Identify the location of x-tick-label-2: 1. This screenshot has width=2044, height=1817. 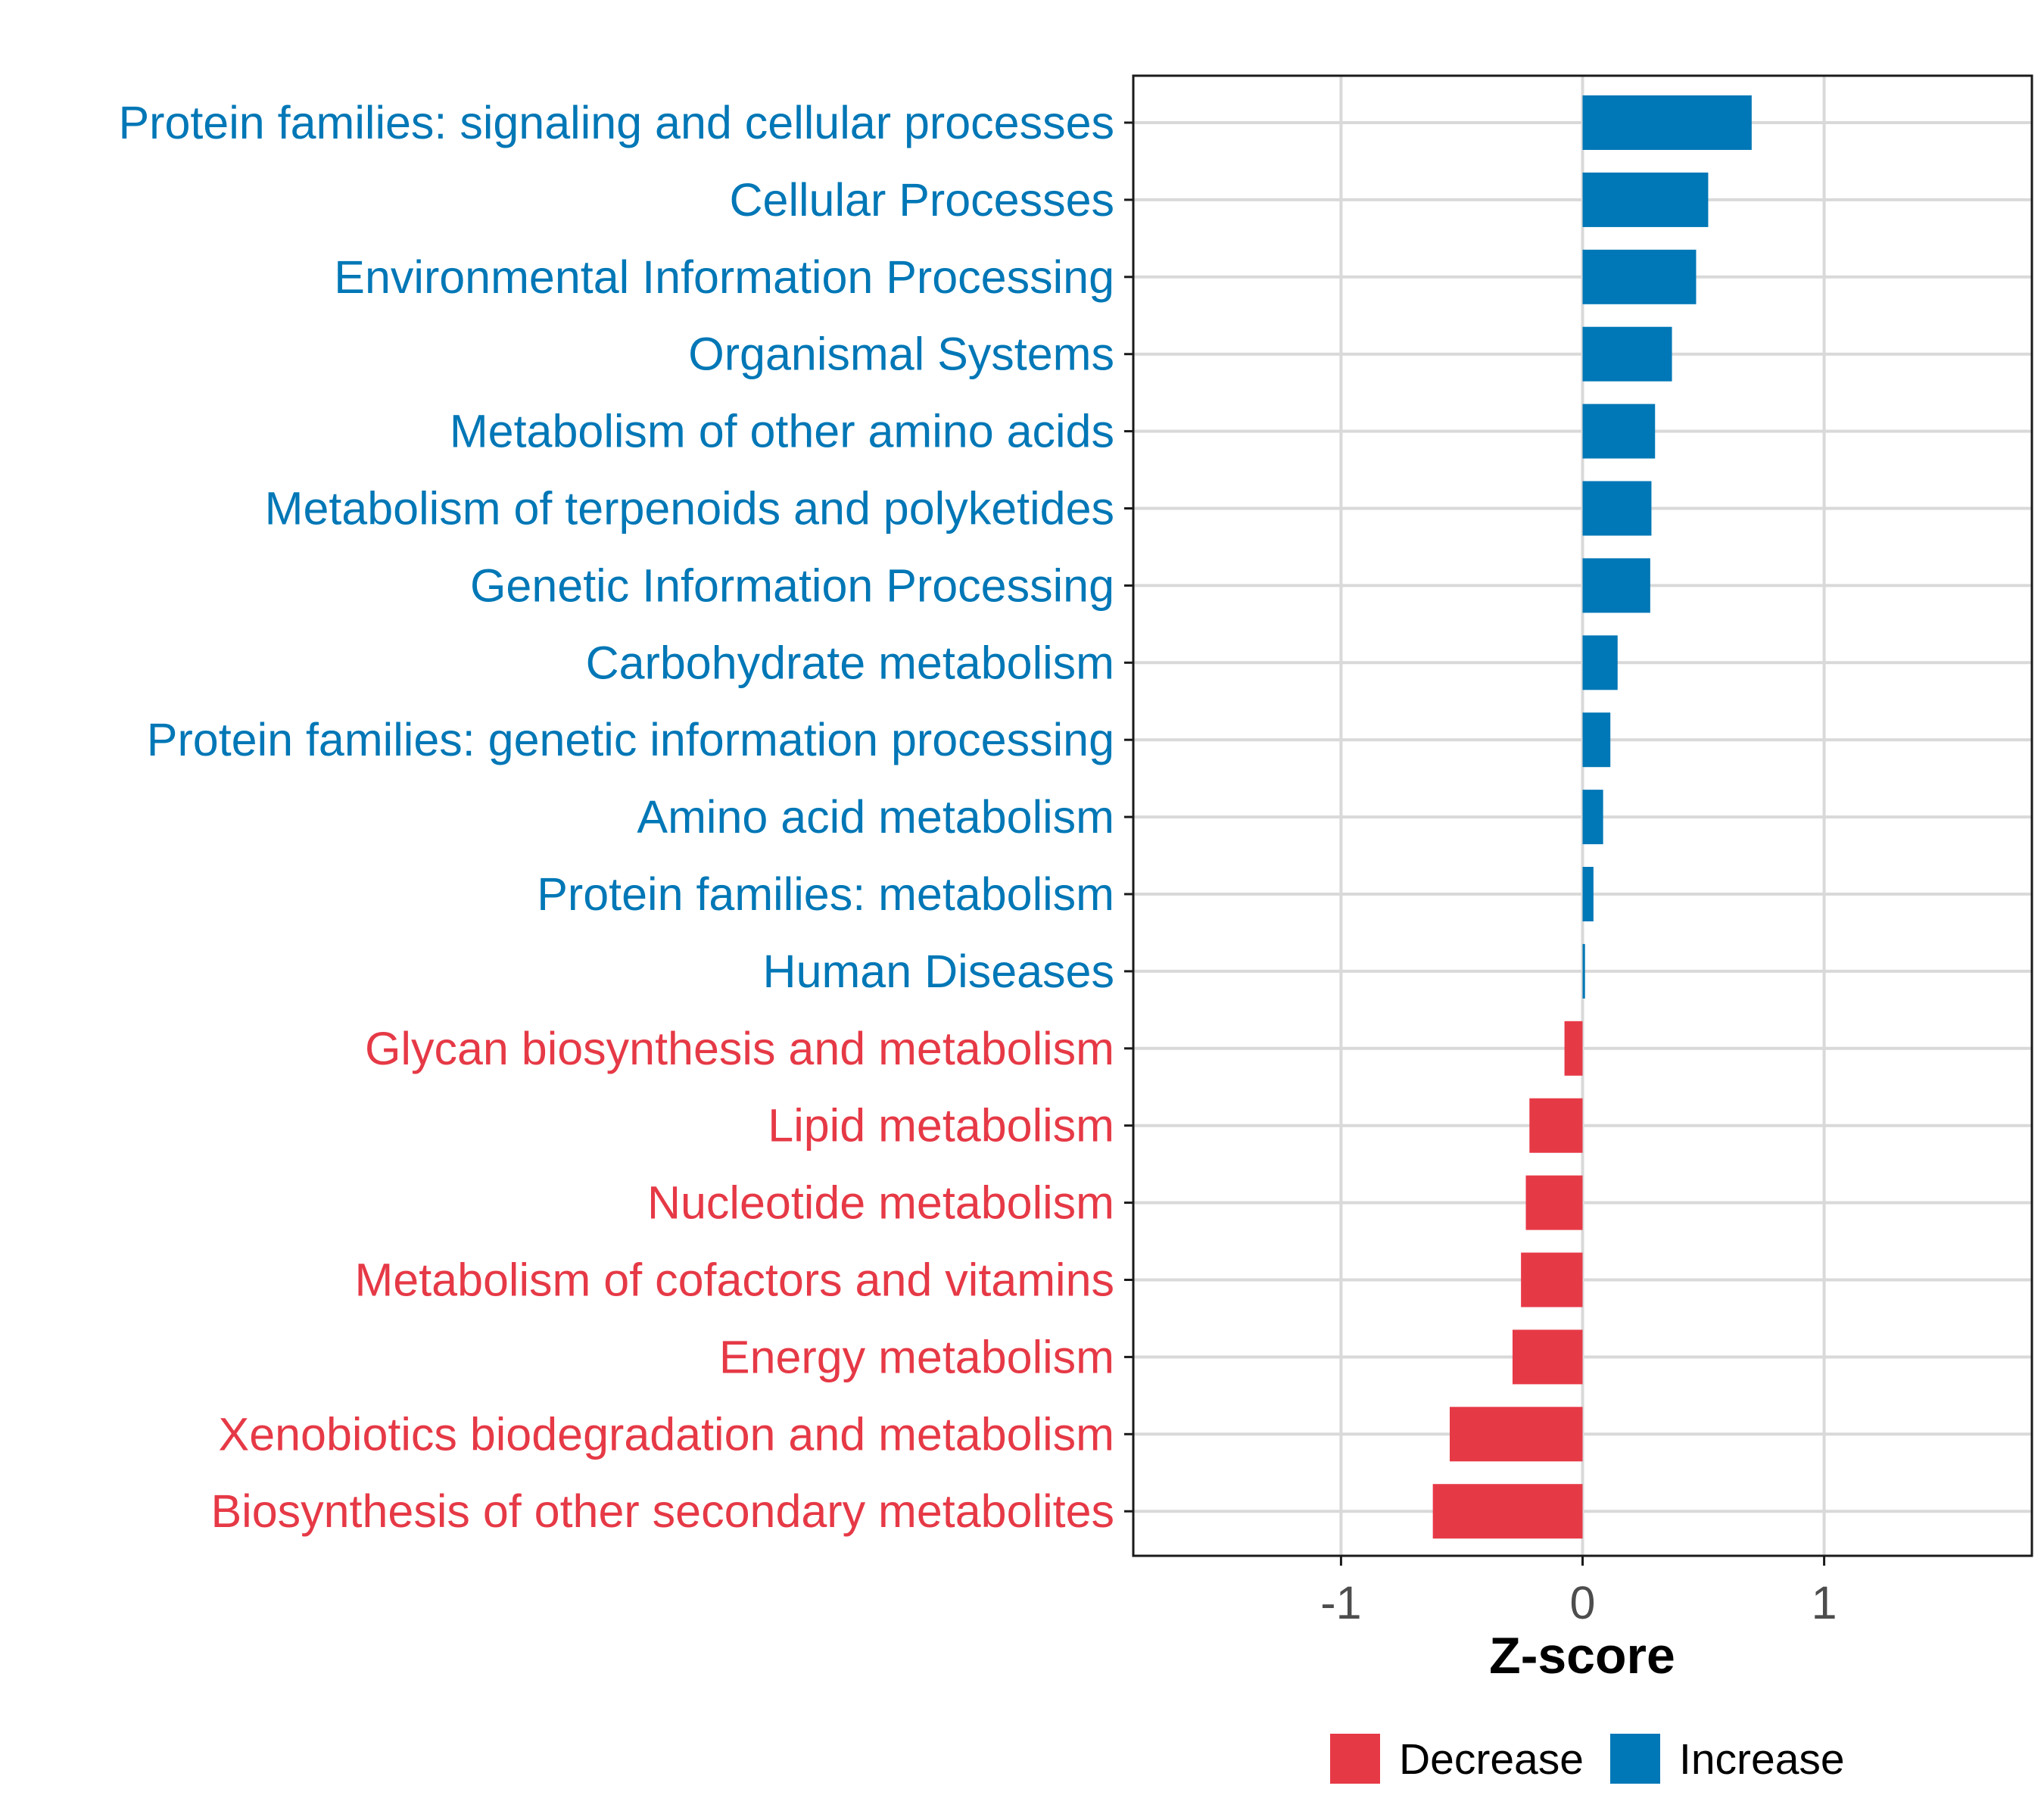
(1825, 1602).